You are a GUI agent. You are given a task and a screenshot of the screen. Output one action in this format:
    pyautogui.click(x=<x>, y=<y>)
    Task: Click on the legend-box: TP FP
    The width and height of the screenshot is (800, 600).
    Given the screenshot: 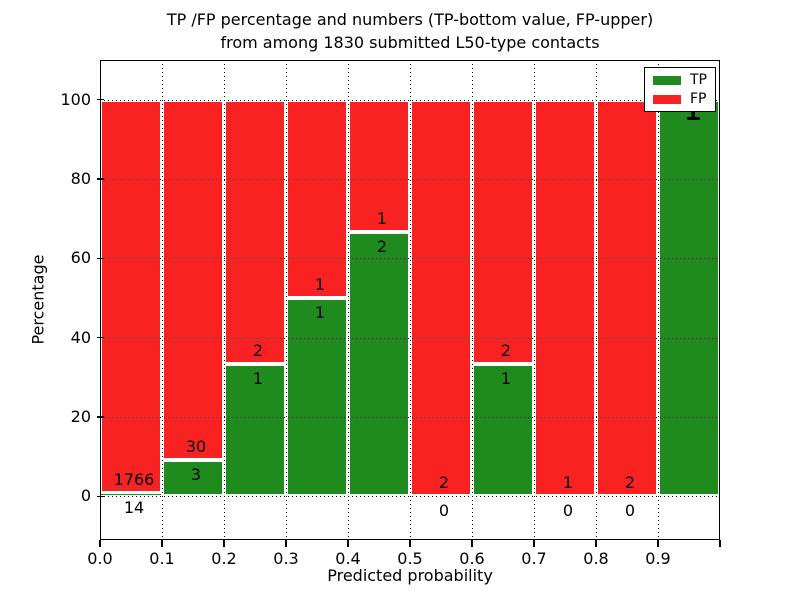 What is the action you would take?
    pyautogui.click(x=680, y=89)
    